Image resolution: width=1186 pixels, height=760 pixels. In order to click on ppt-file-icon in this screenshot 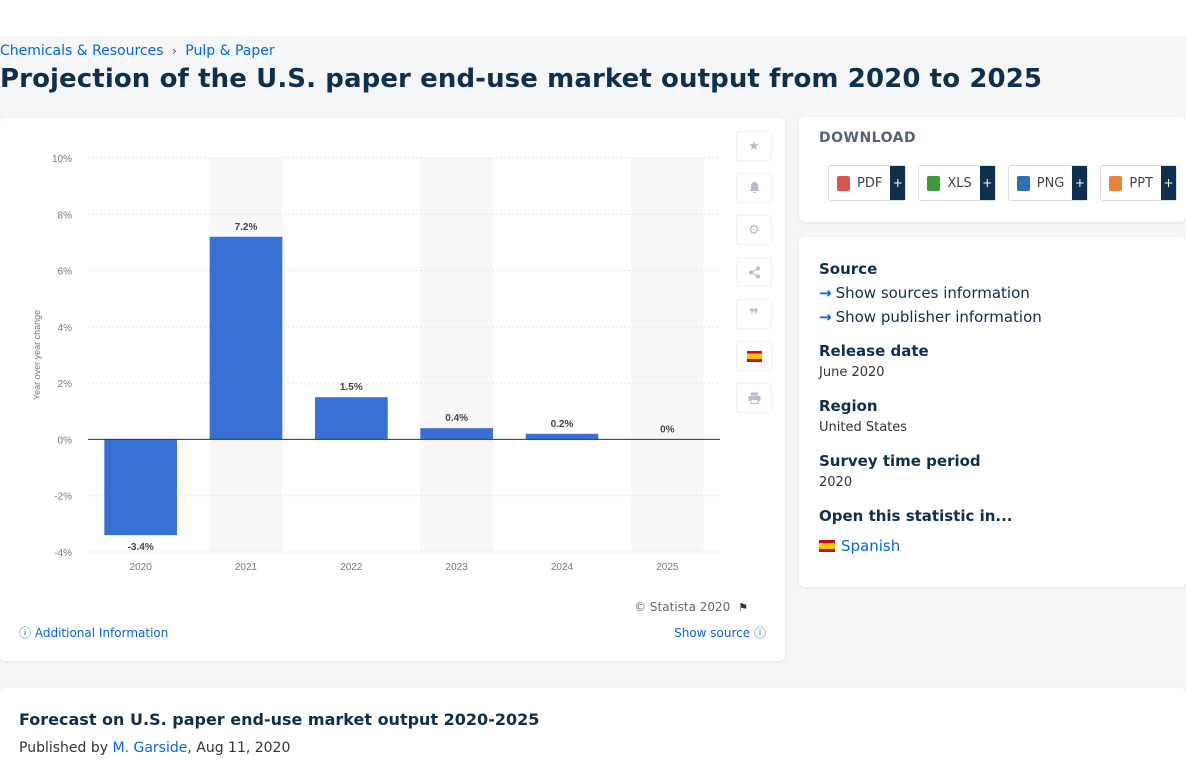, I will do `click(1116, 183)`.